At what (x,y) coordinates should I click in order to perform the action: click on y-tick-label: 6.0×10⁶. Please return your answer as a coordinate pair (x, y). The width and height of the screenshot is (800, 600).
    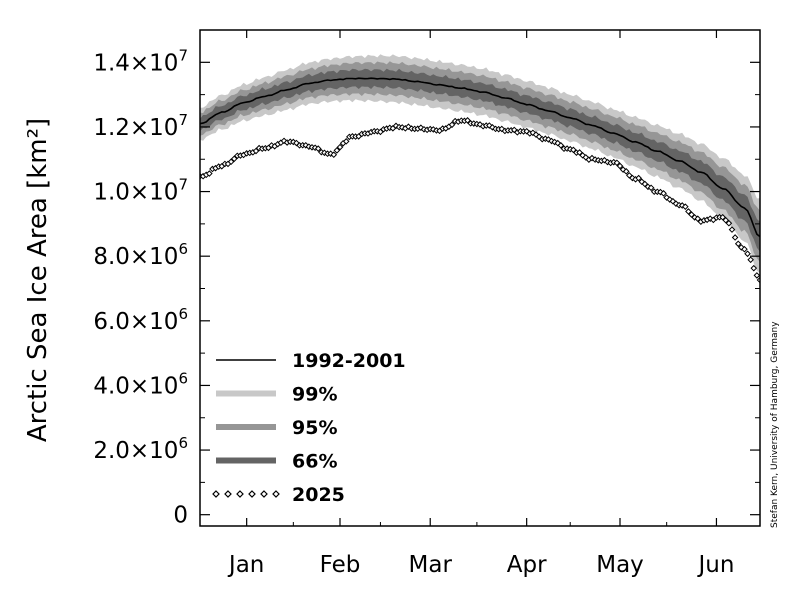
    Looking at the image, I should click on (140, 320).